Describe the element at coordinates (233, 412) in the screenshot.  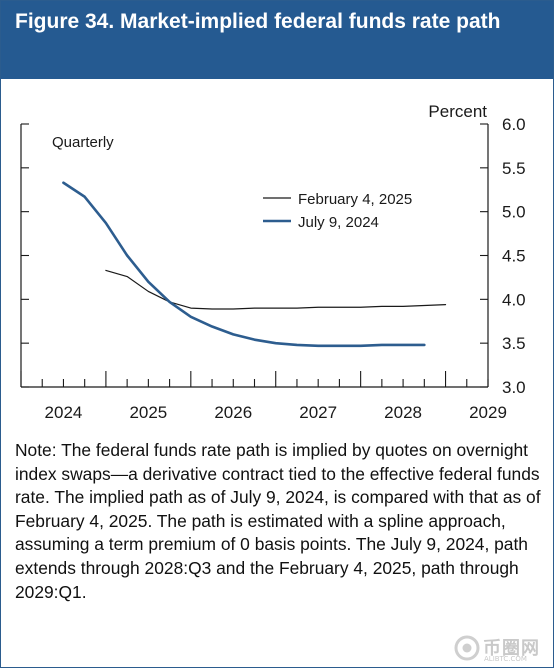
I see `x-tick-label-2: 2026` at that location.